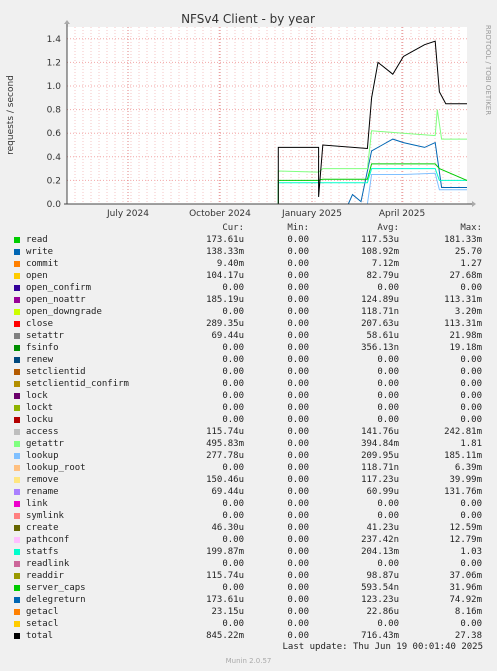 This screenshot has width=497, height=671. Describe the element at coordinates (249, 456) in the screenshot. I see `legend-row: lookup 277.78u 0.00 209.95u 185.11m` at that location.